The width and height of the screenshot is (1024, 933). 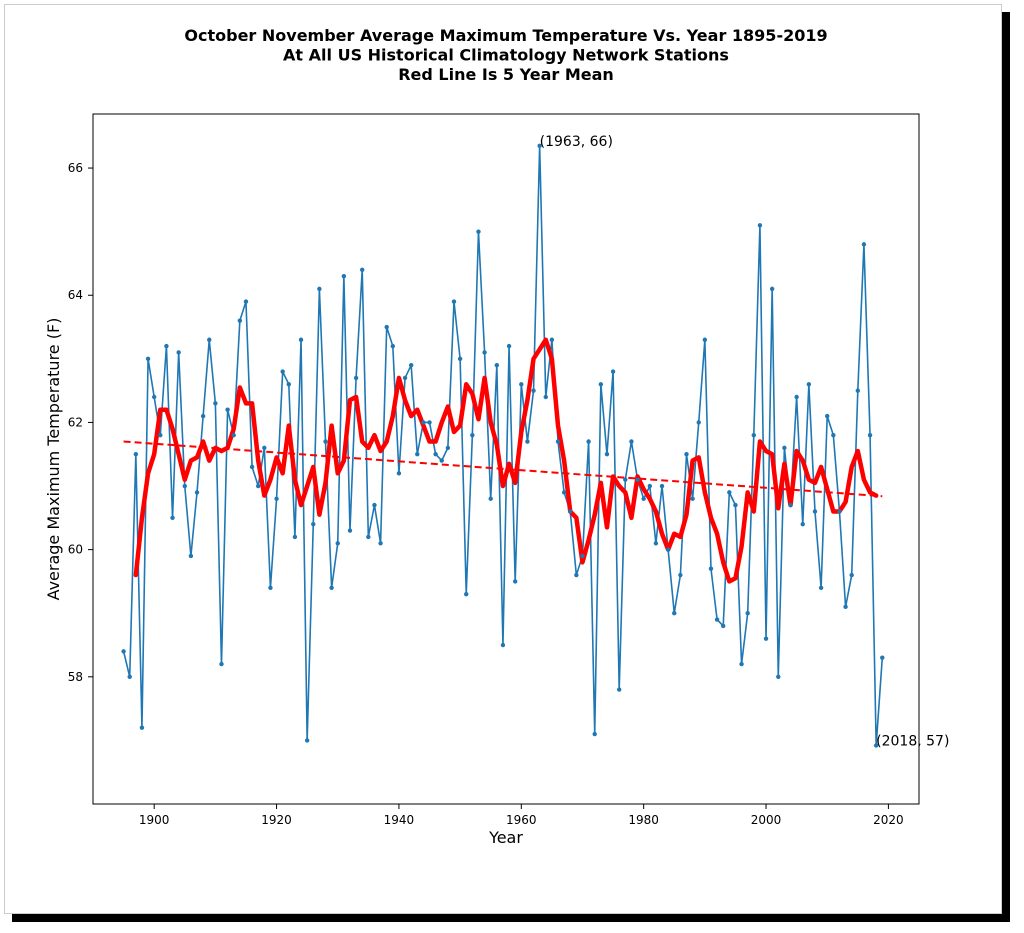 What do you see at coordinates (75, 295) in the screenshot?
I see `y-tick-label: 64` at bounding box center [75, 295].